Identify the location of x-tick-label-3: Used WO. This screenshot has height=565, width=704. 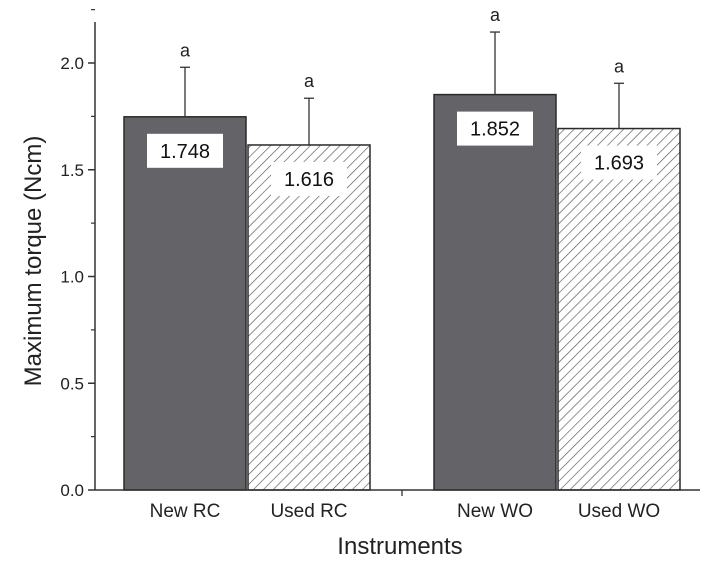
(619, 511).